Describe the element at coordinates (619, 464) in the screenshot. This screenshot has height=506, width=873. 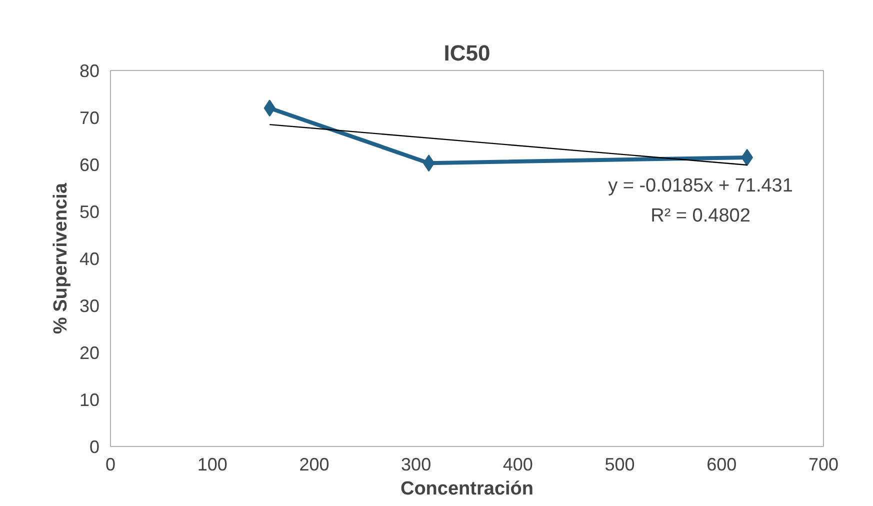
I see `x-tick-label: 500` at that location.